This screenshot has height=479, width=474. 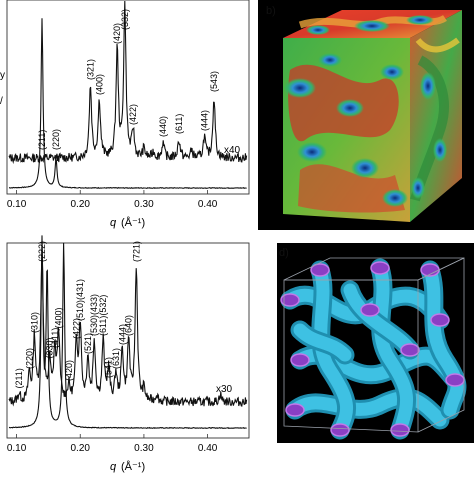 I want to click on peak-label: (411), so click(x=55, y=338).